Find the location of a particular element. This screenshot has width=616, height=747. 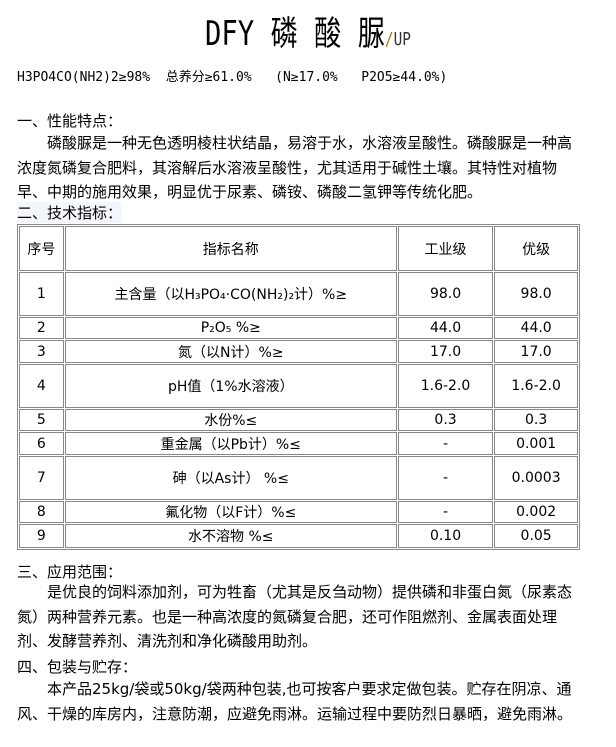

title-suffix: UP is located at coordinates (402, 39).